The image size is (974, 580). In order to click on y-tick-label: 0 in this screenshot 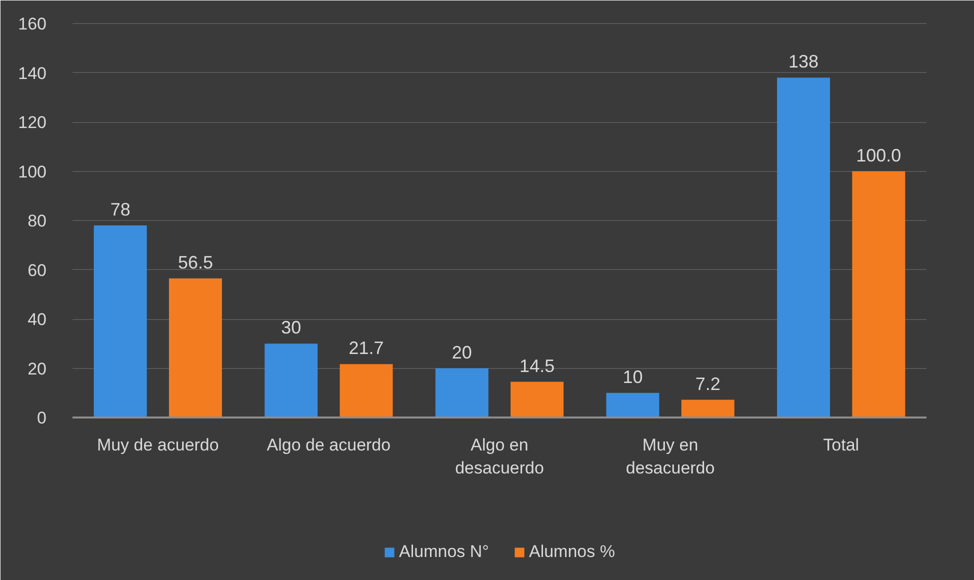, I will do `click(42, 418)`.